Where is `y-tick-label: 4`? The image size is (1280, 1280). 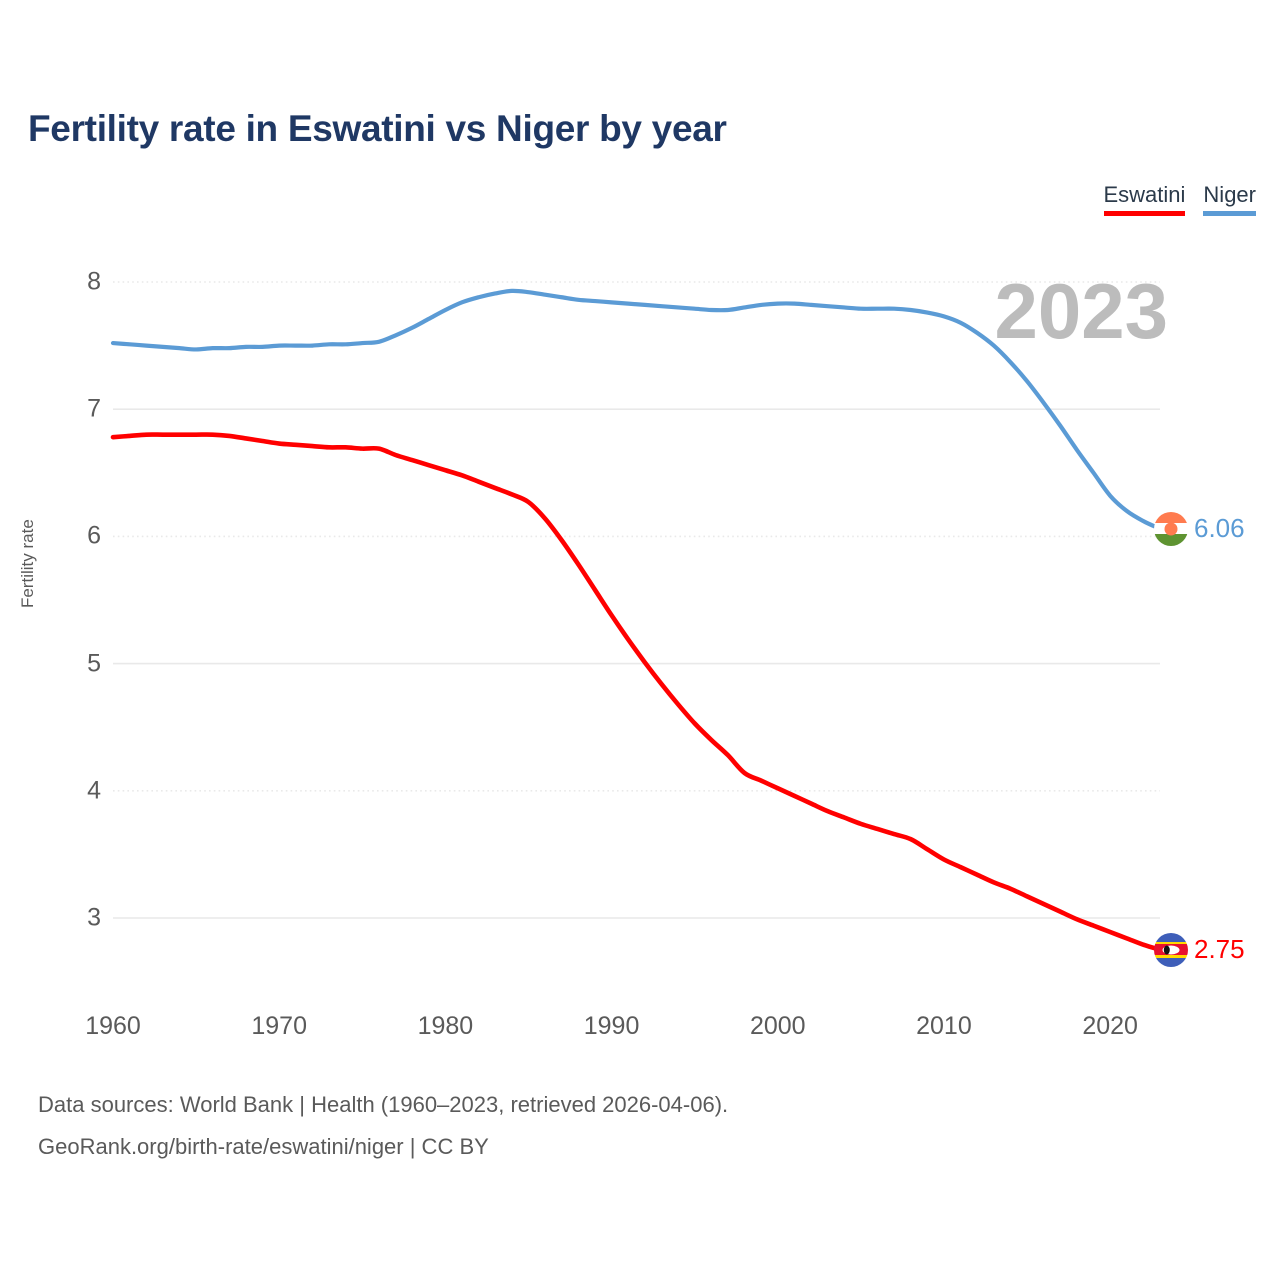 y-tick-label: 4 is located at coordinates (94, 790).